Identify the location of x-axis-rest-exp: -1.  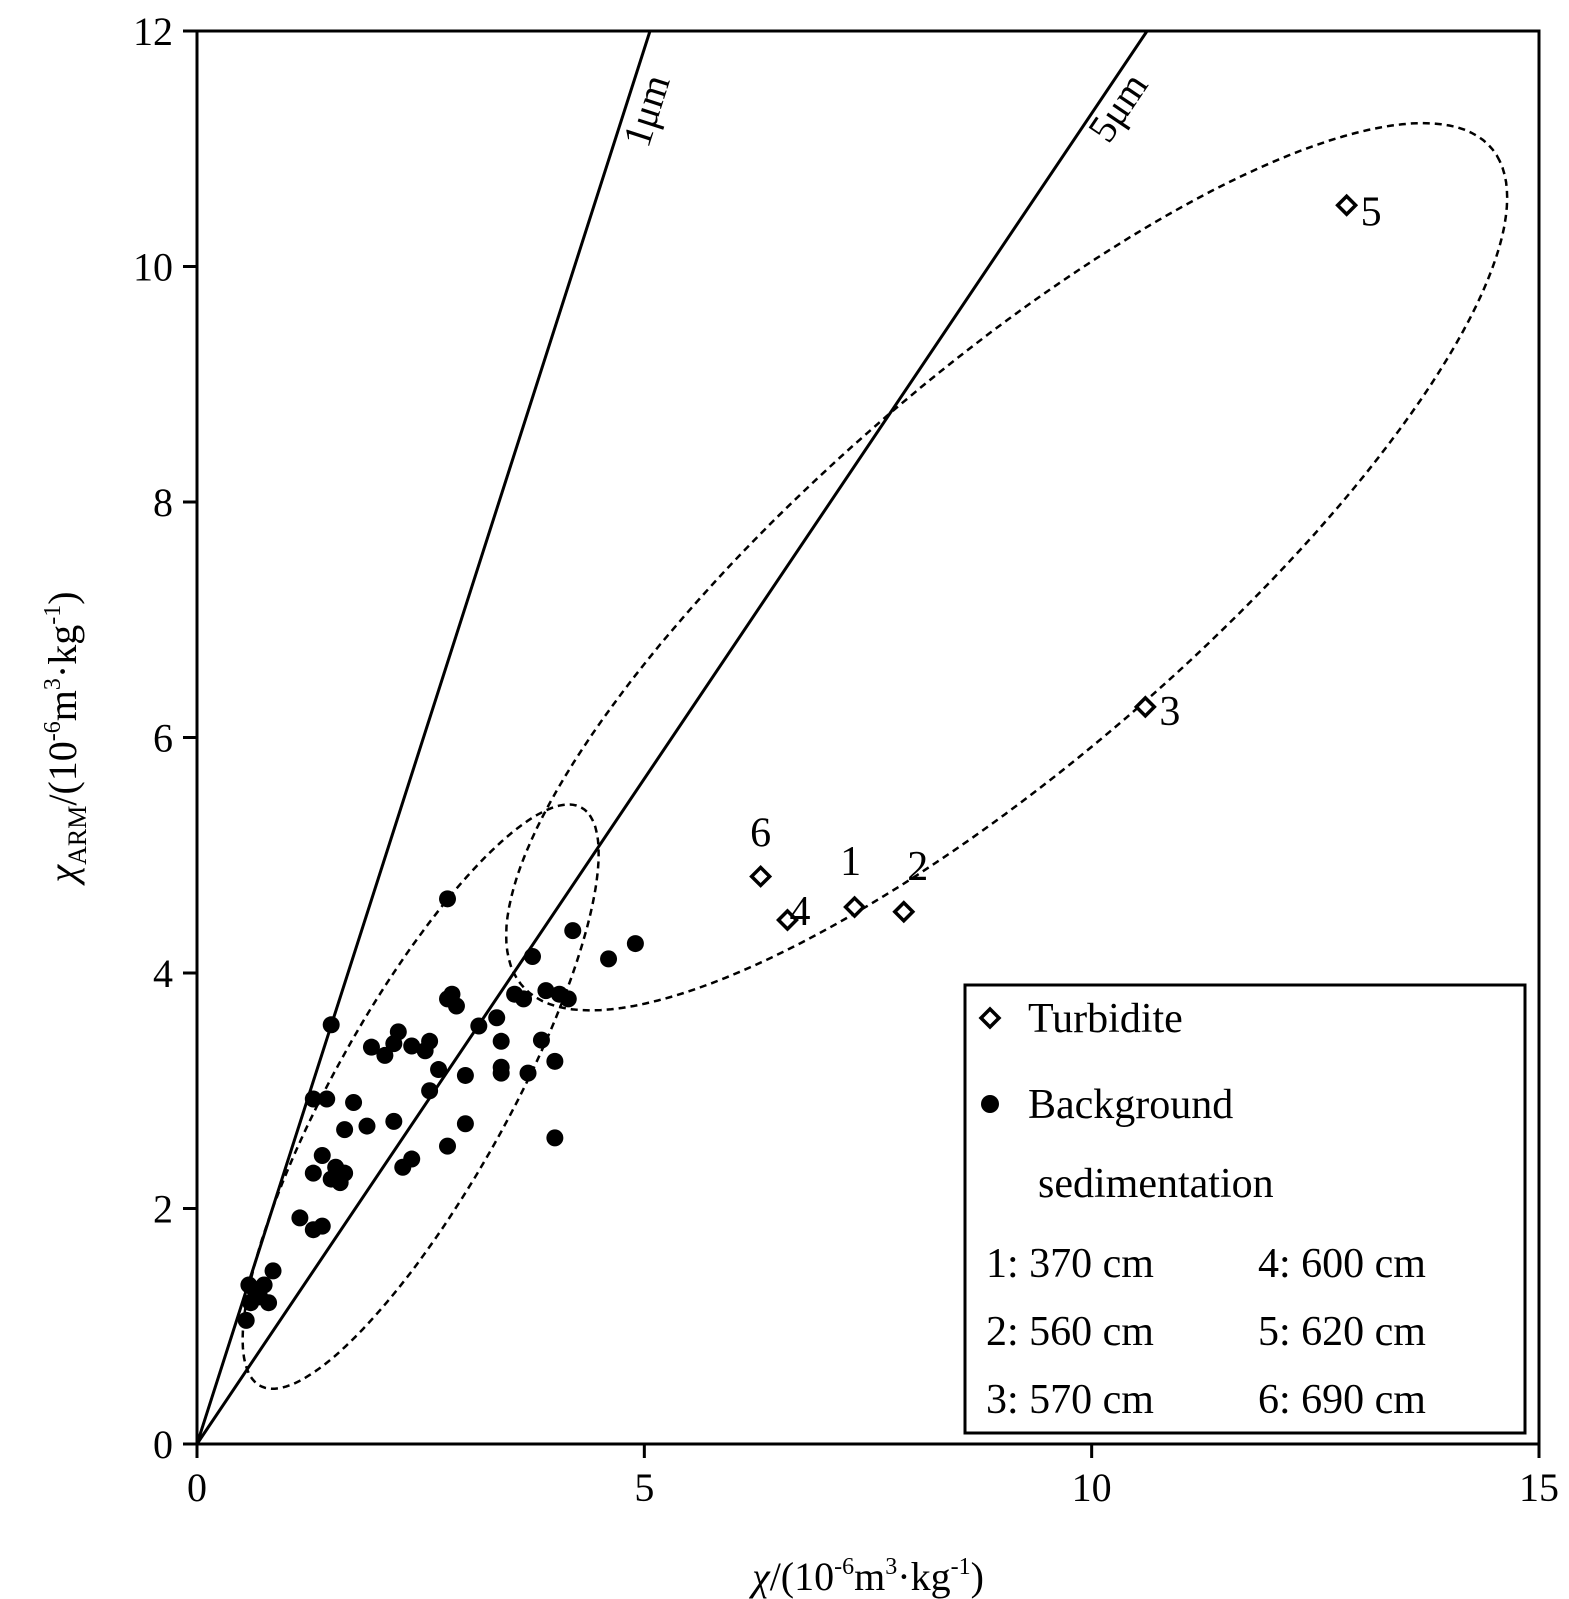
(961, 1567).